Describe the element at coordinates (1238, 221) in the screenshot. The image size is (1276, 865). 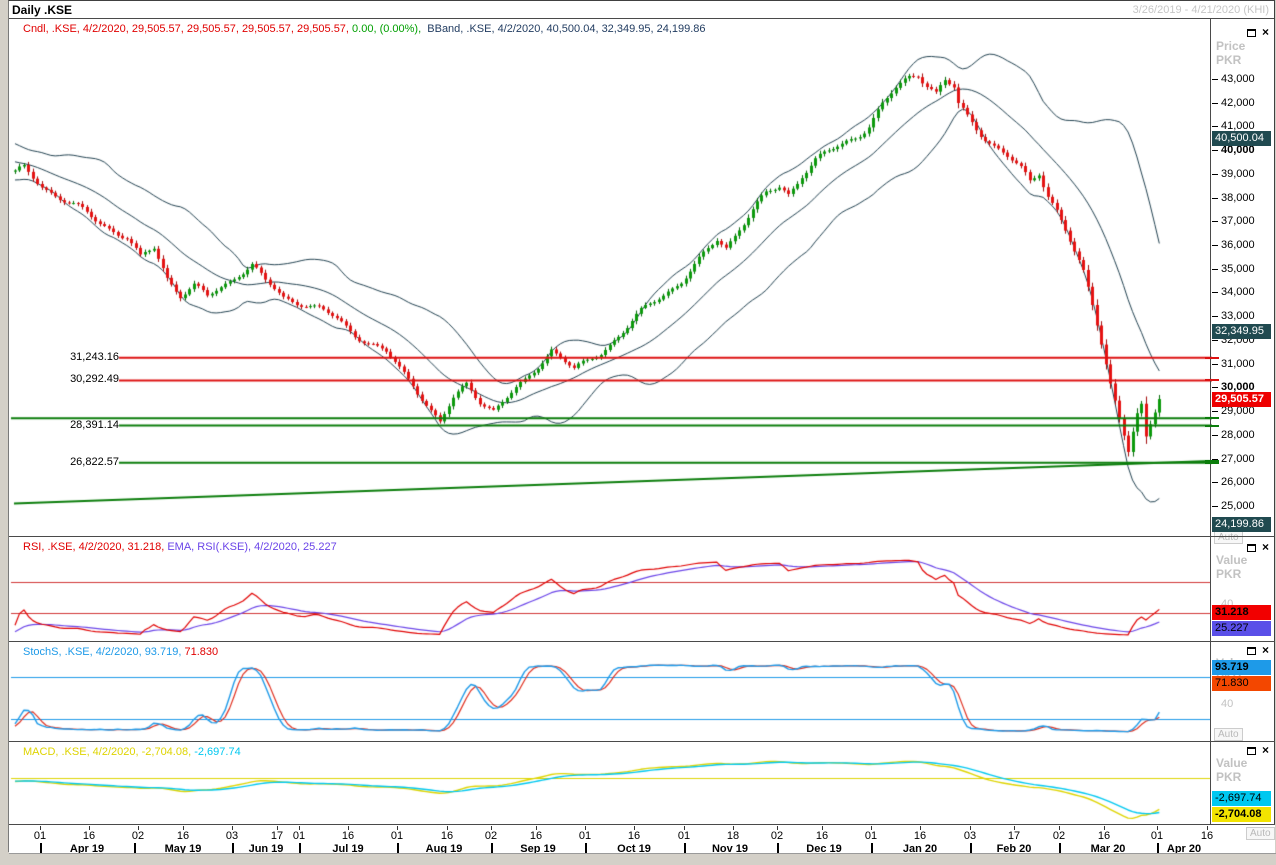
I see `price-axis-label: 37,000` at that location.